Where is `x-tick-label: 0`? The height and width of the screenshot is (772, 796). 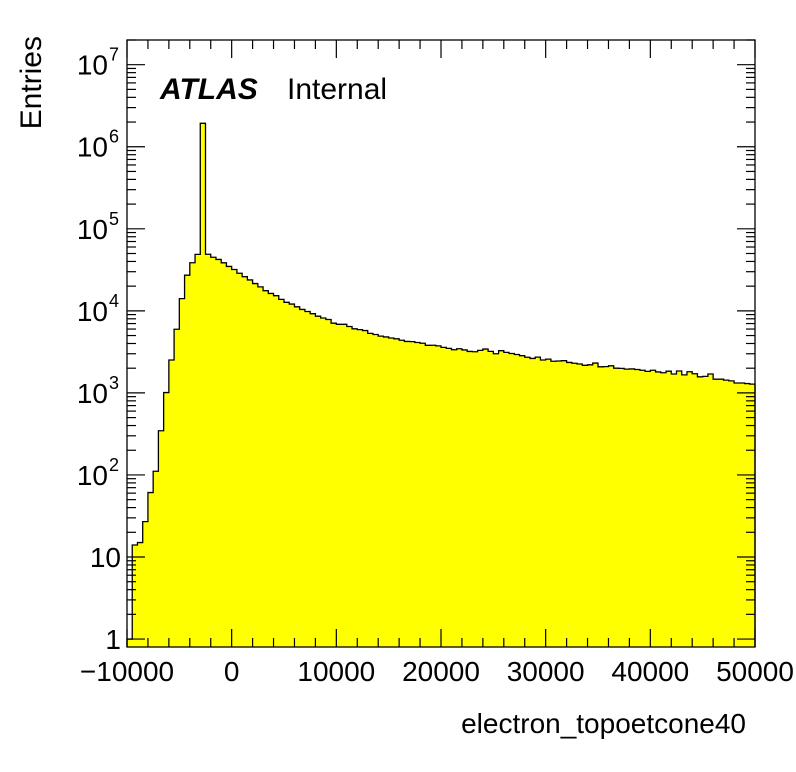 x-tick-label: 0 is located at coordinates (232, 671).